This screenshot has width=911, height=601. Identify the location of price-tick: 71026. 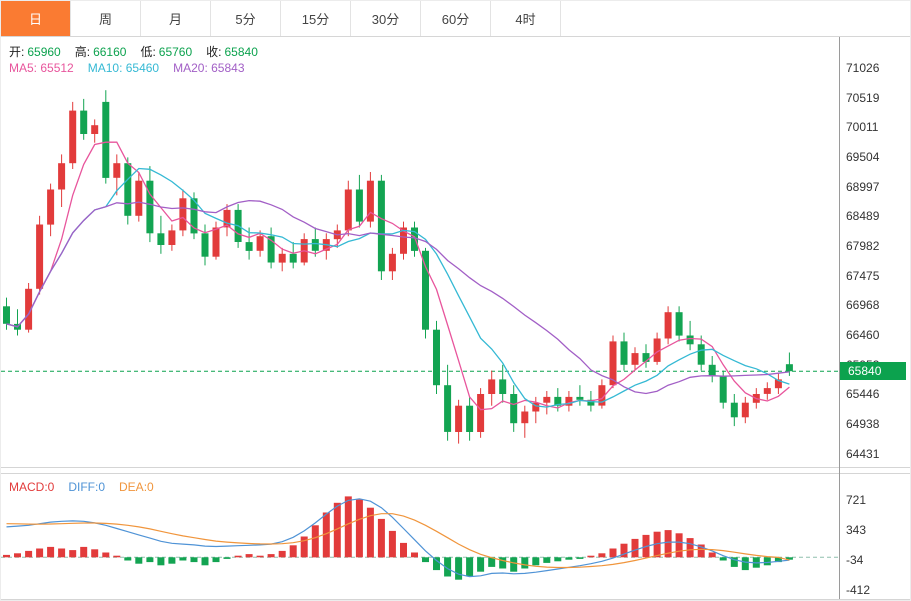
(863, 68).